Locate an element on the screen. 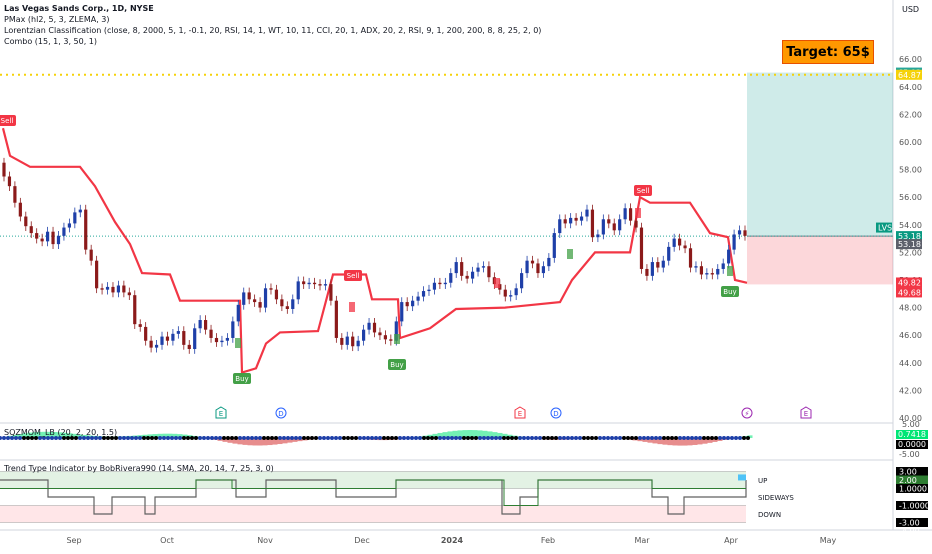 The width and height of the screenshot is (932, 554). y-tick-label: 46.00 is located at coordinates (910, 335).